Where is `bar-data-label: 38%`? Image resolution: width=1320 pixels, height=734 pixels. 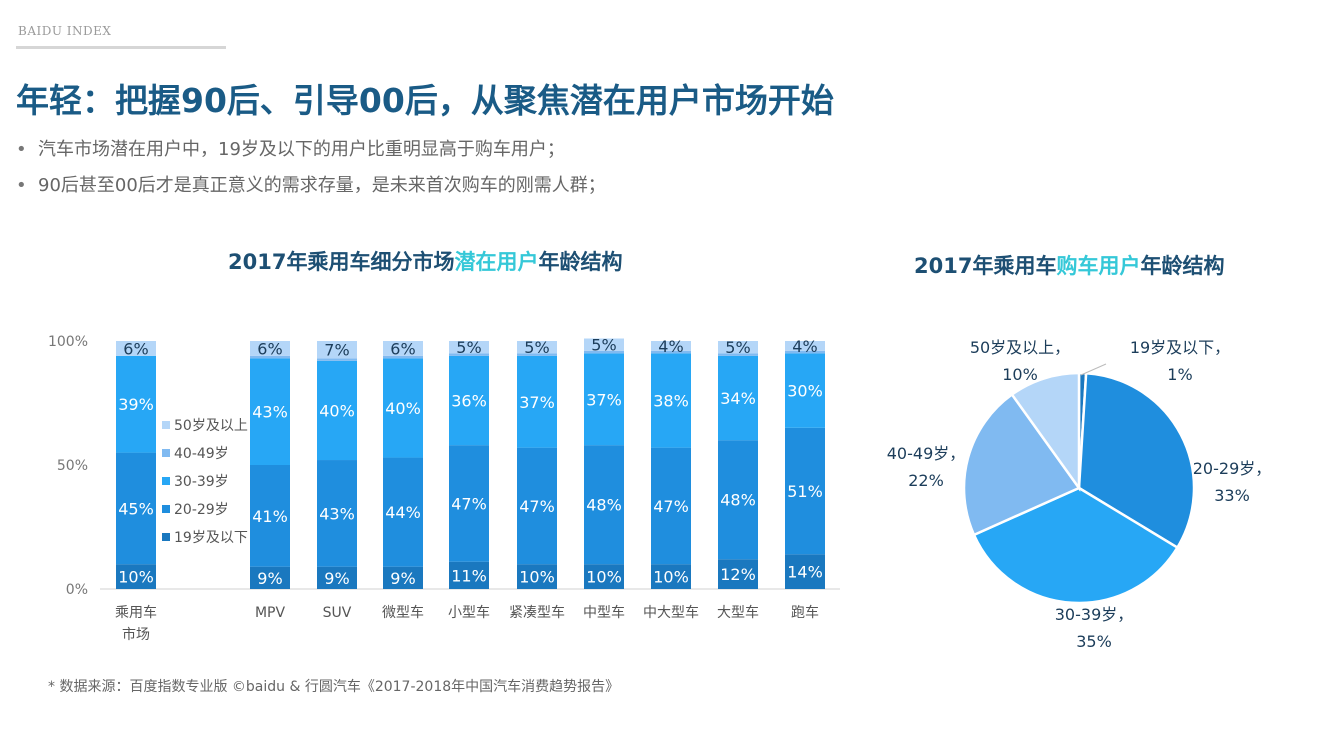 bar-data-label: 38% is located at coordinates (671, 401).